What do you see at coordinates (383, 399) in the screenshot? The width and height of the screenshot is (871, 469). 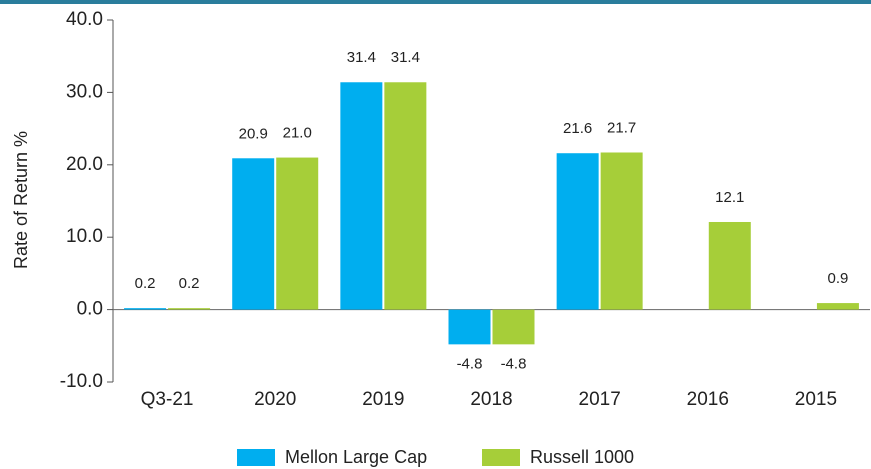 I see `x-tick-label: 2019` at bounding box center [383, 399].